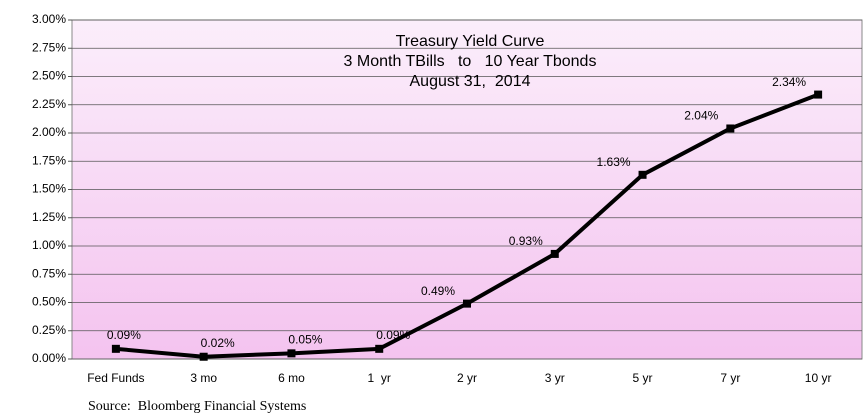 Image resolution: width=863 pixels, height=416 pixels. I want to click on data-label: 1.63%, so click(614, 162).